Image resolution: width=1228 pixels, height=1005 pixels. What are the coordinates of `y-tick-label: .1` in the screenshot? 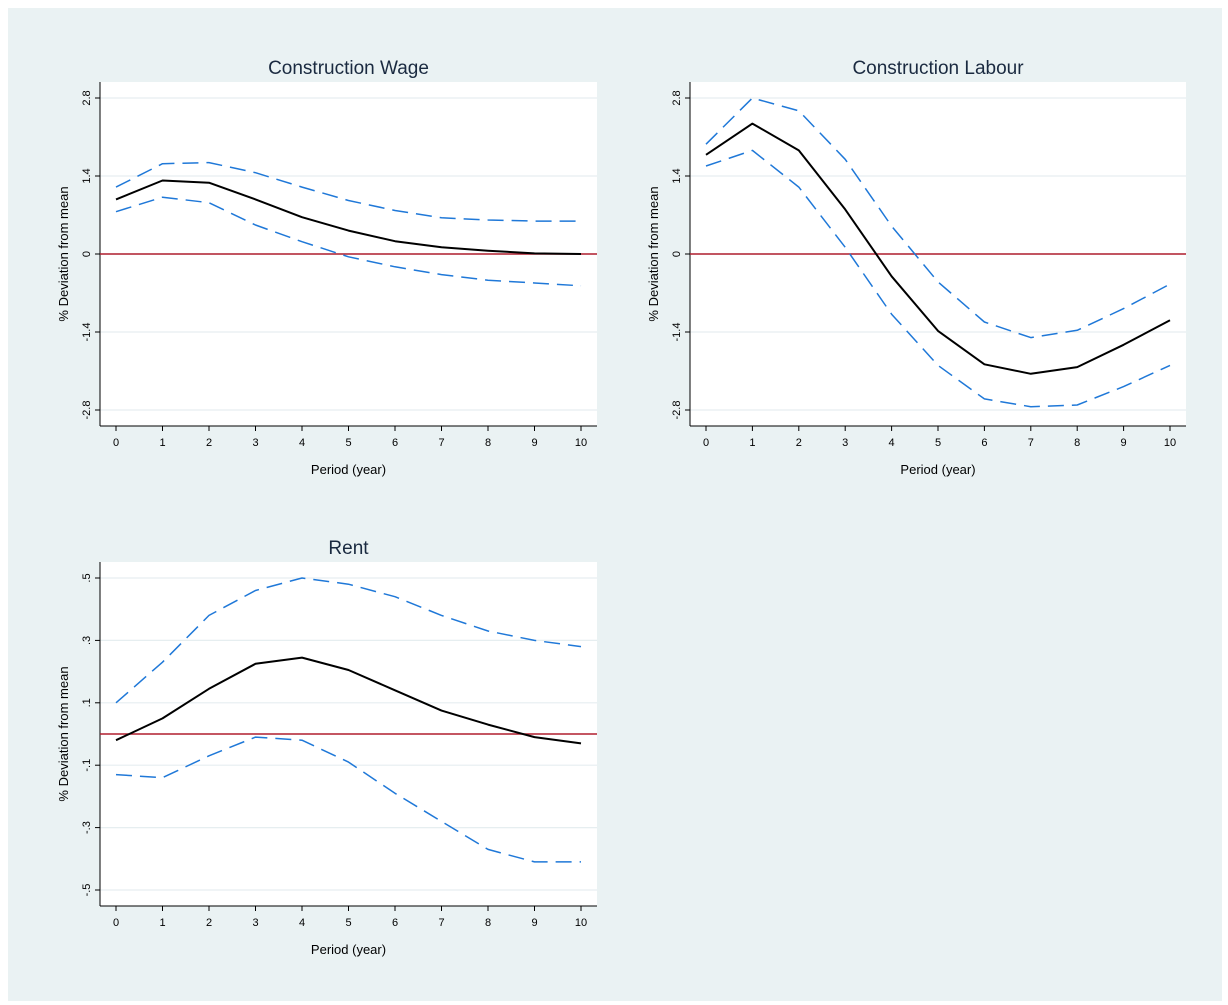 It's located at (87, 702).